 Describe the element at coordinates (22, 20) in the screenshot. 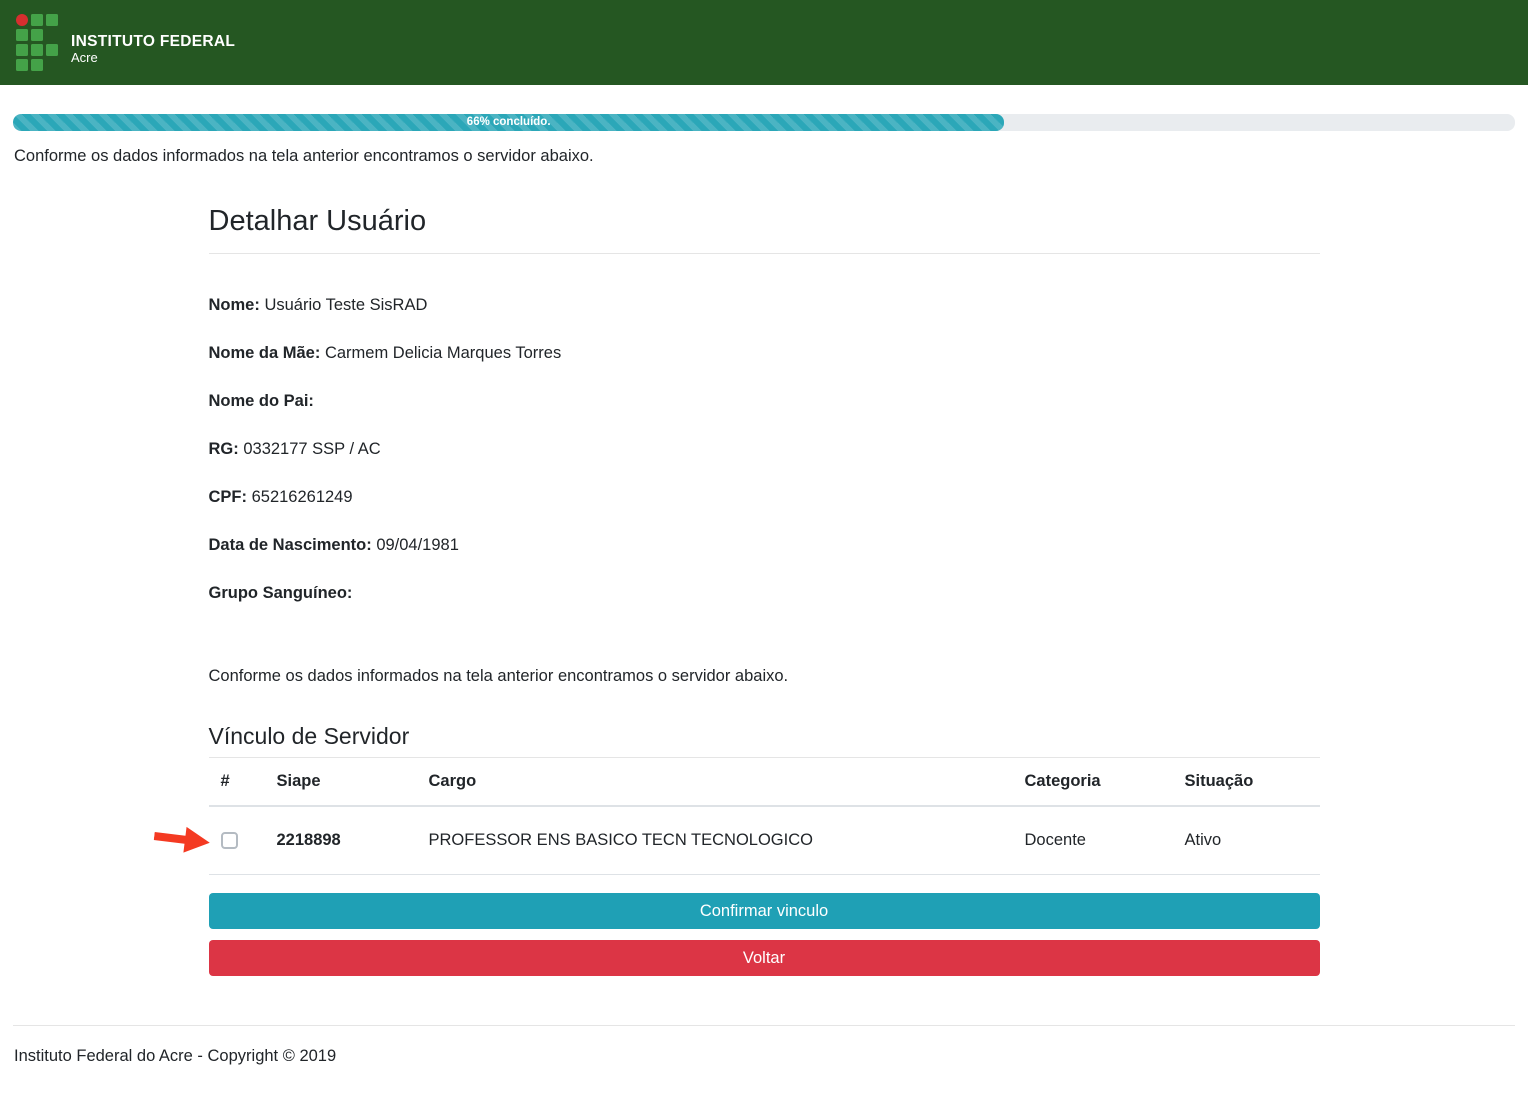

I see `logo-dot` at that location.